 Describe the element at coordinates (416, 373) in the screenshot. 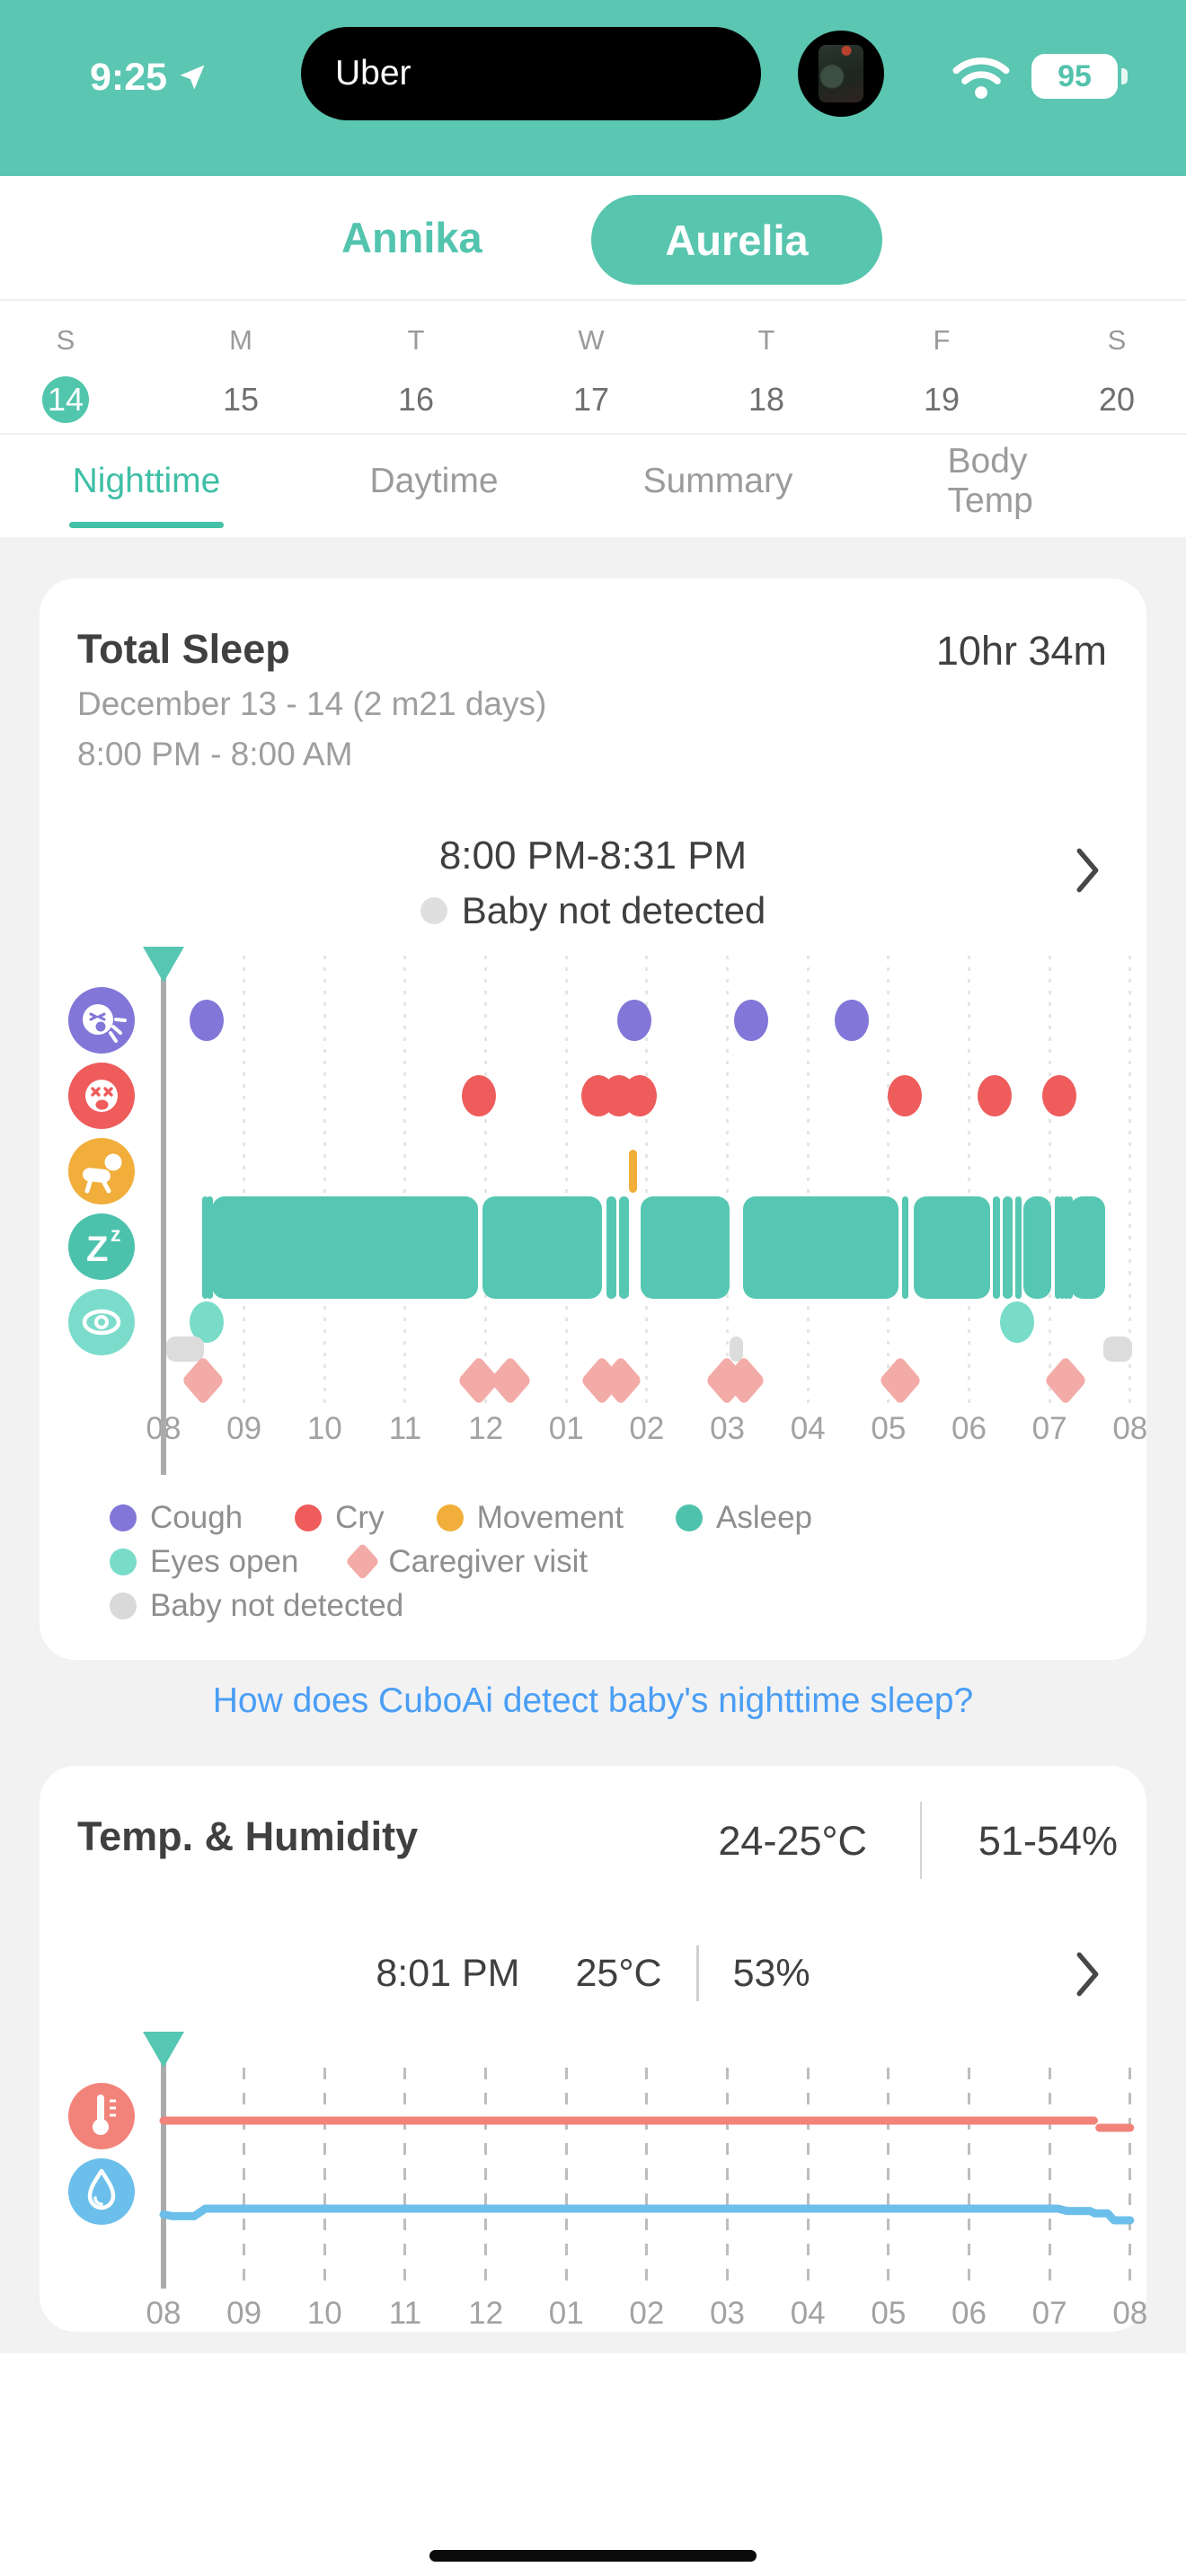

I see `week-day-16: T 16` at that location.